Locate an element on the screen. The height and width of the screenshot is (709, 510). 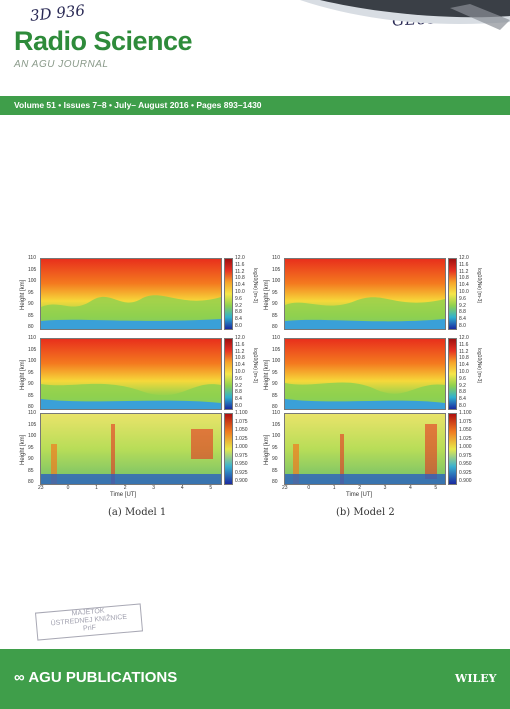
model1-row3-colorbar-label: 0.975 is located at coordinates (241, 455).